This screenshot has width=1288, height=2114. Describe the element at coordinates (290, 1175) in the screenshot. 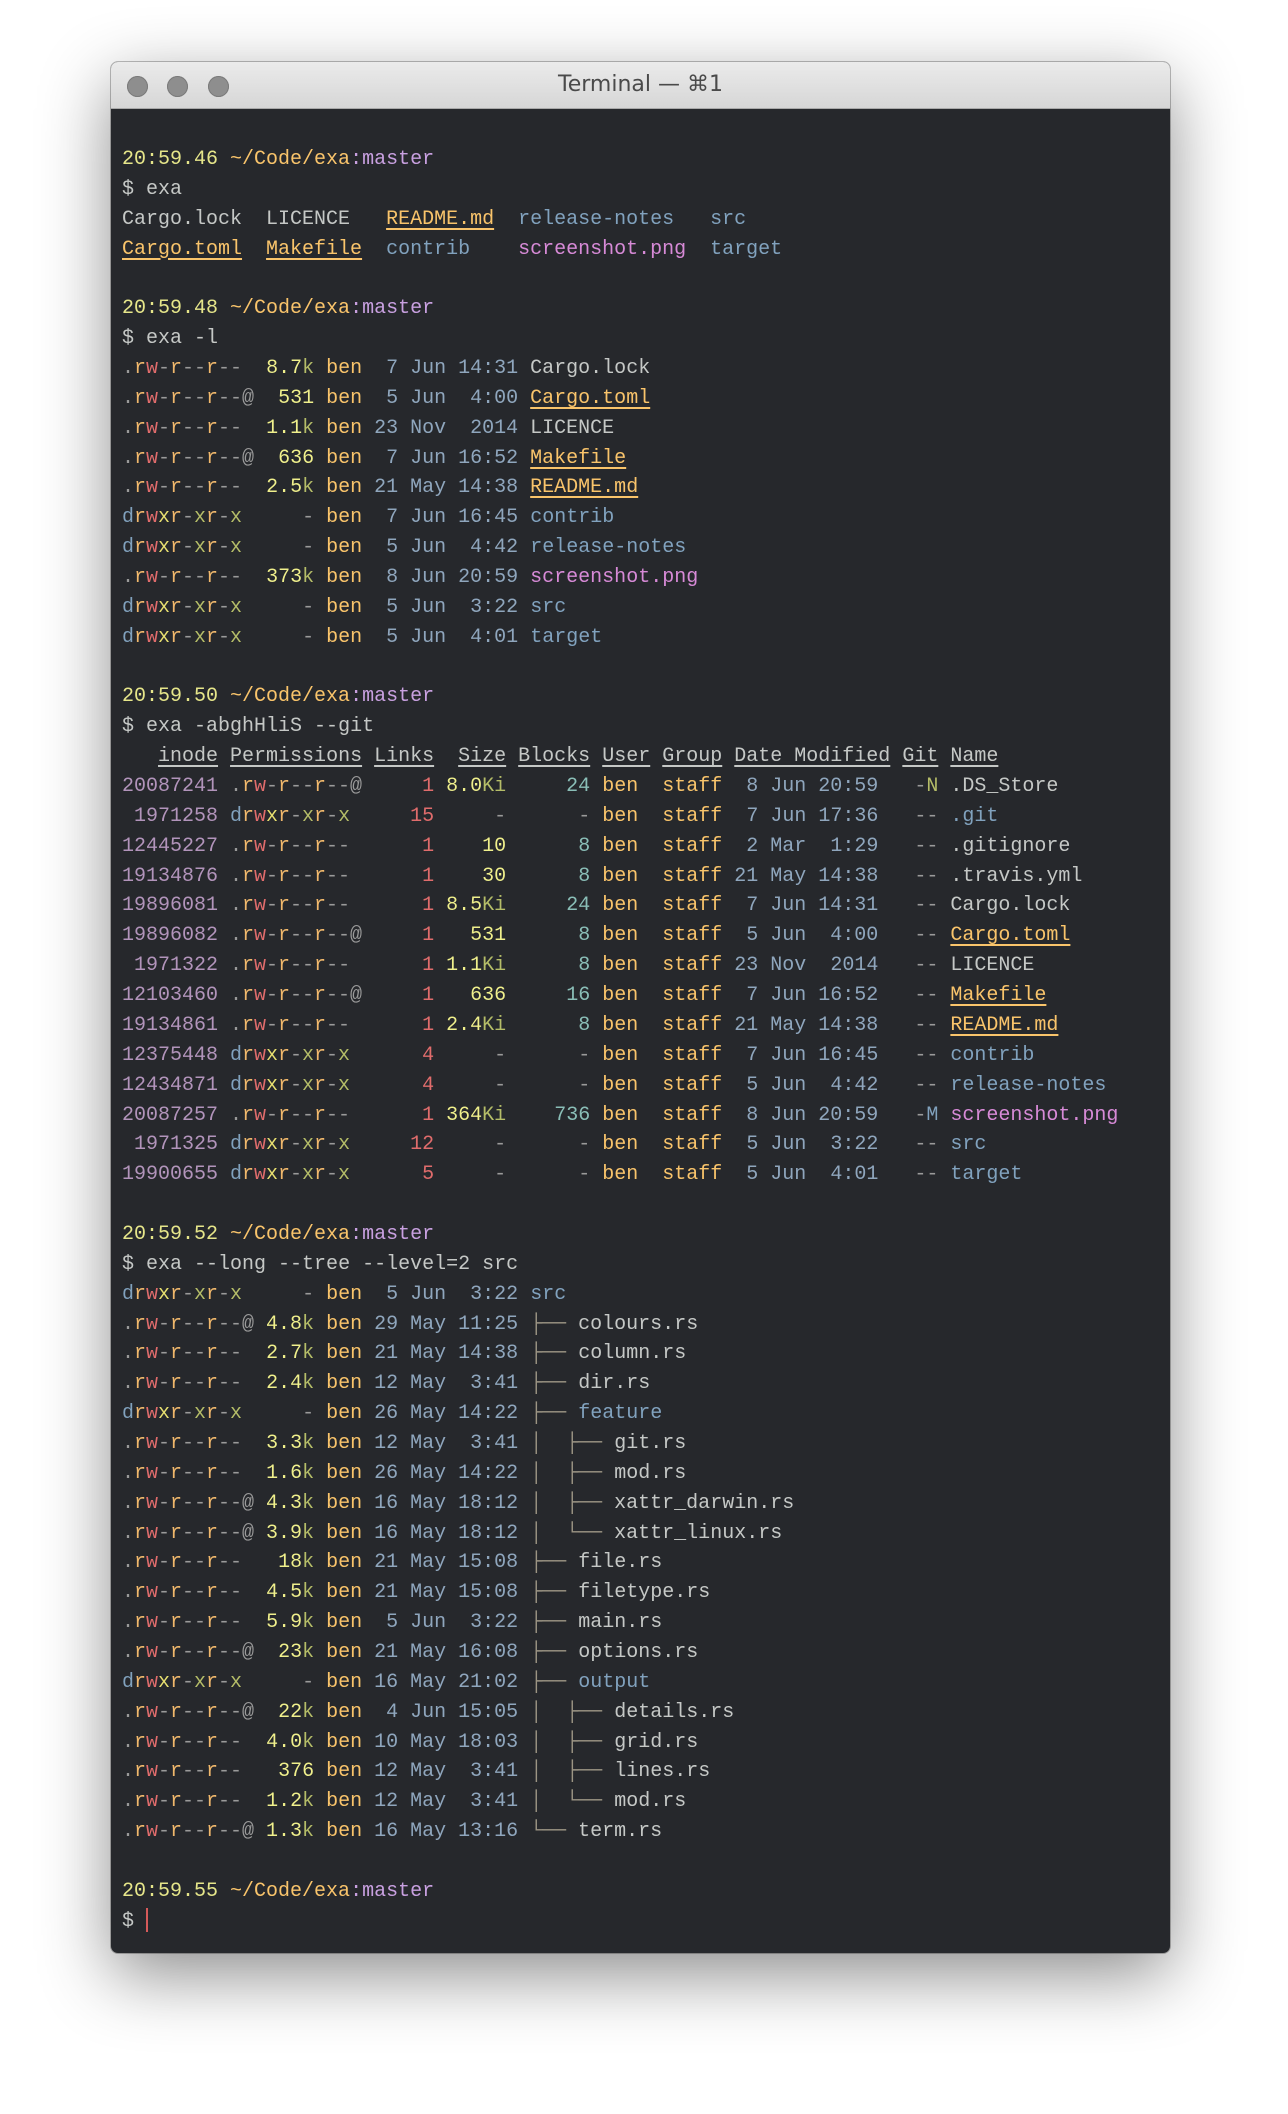

I see `permissions: drwxr-xr-x` at that location.